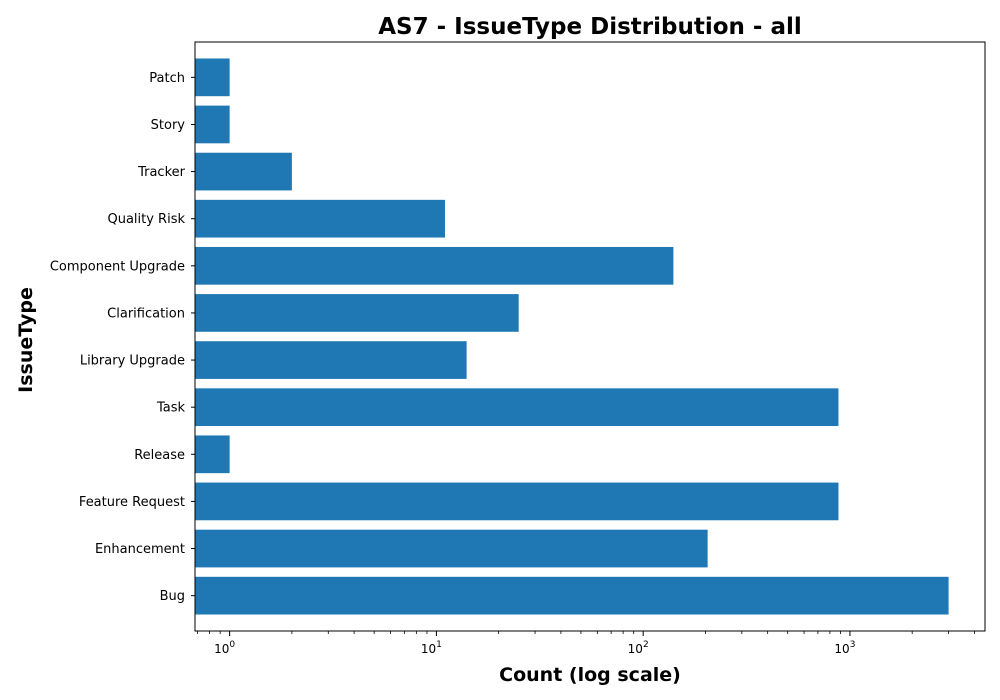 This screenshot has height=700, width=1000. What do you see at coordinates (439, 645) in the screenshot?
I see `x-tick-label-exponent: 1` at bounding box center [439, 645].